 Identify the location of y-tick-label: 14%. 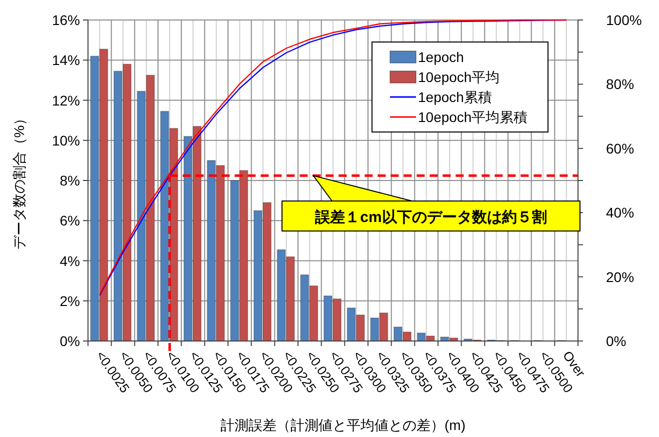
(66, 60).